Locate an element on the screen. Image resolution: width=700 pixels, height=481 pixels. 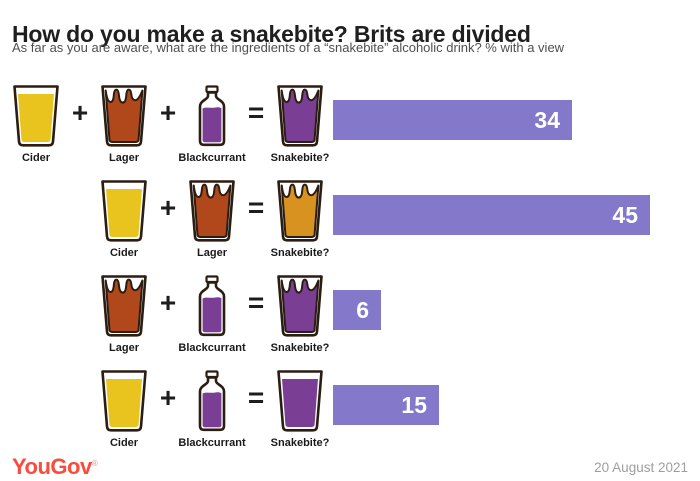
yougov-logo-text: YouGov is located at coordinates (52, 466).